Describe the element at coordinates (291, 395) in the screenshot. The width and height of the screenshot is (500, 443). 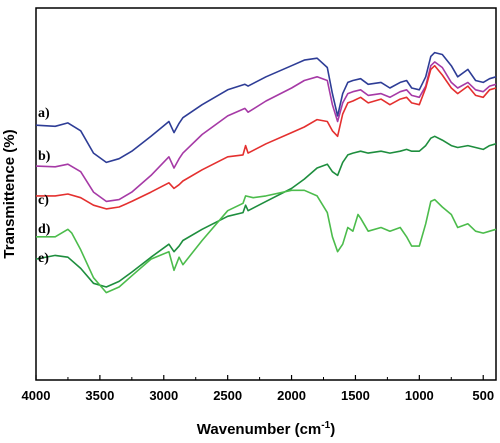
I see `x-tick-label: 2000` at that location.